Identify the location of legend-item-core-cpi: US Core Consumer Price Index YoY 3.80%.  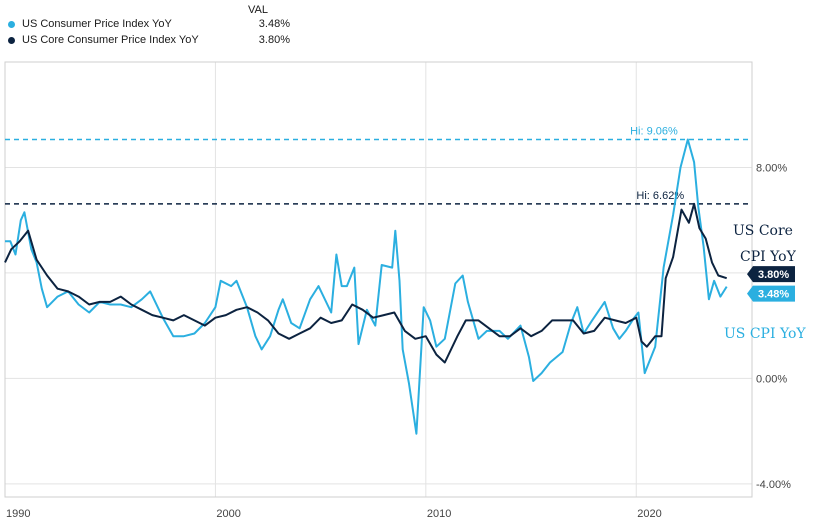
(153, 40).